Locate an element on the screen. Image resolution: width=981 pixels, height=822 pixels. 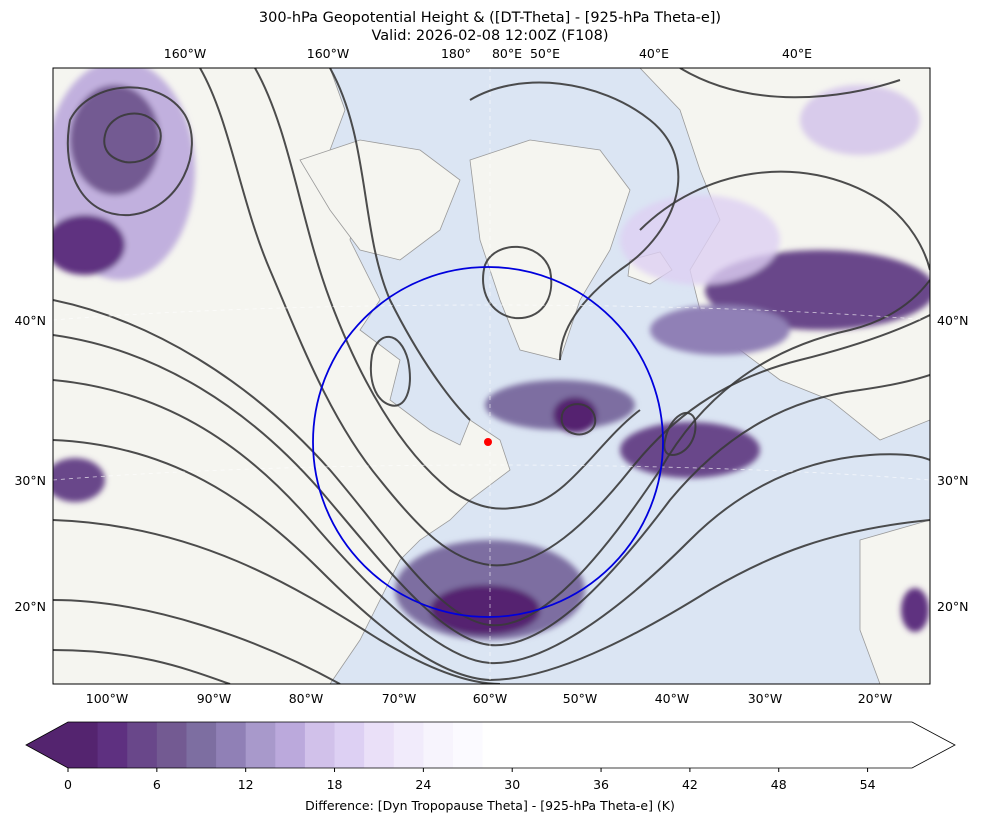
x-tick-label: 50°W is located at coordinates (580, 698).